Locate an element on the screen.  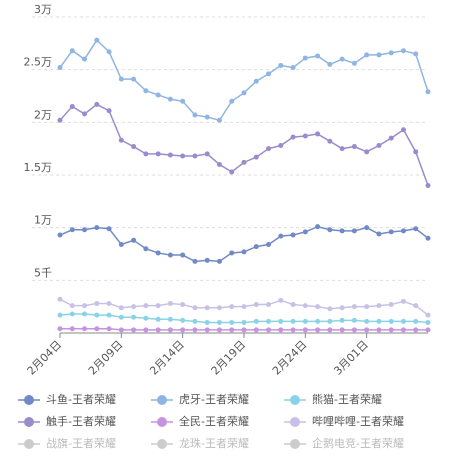
legend-label: 龙珠-王者荣耀 is located at coordinates (214, 443).